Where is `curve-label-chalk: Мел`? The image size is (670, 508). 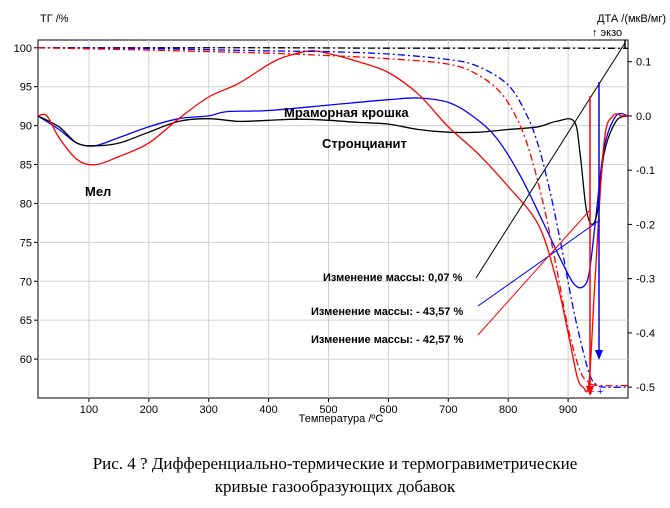
curve-label-chalk: Мел is located at coordinates (98, 191).